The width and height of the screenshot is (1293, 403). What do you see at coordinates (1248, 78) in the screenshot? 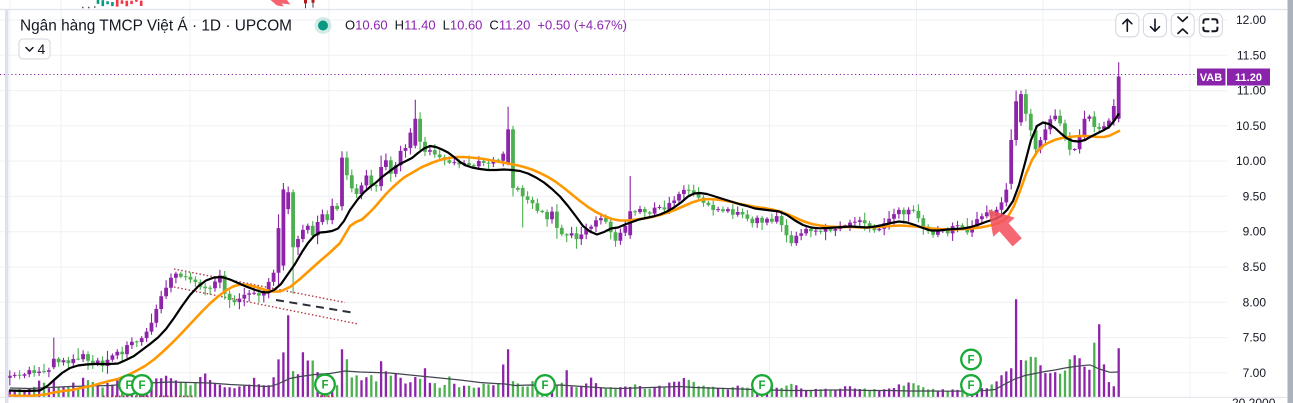
I see `svg-text: 11.20` at bounding box center [1248, 78].